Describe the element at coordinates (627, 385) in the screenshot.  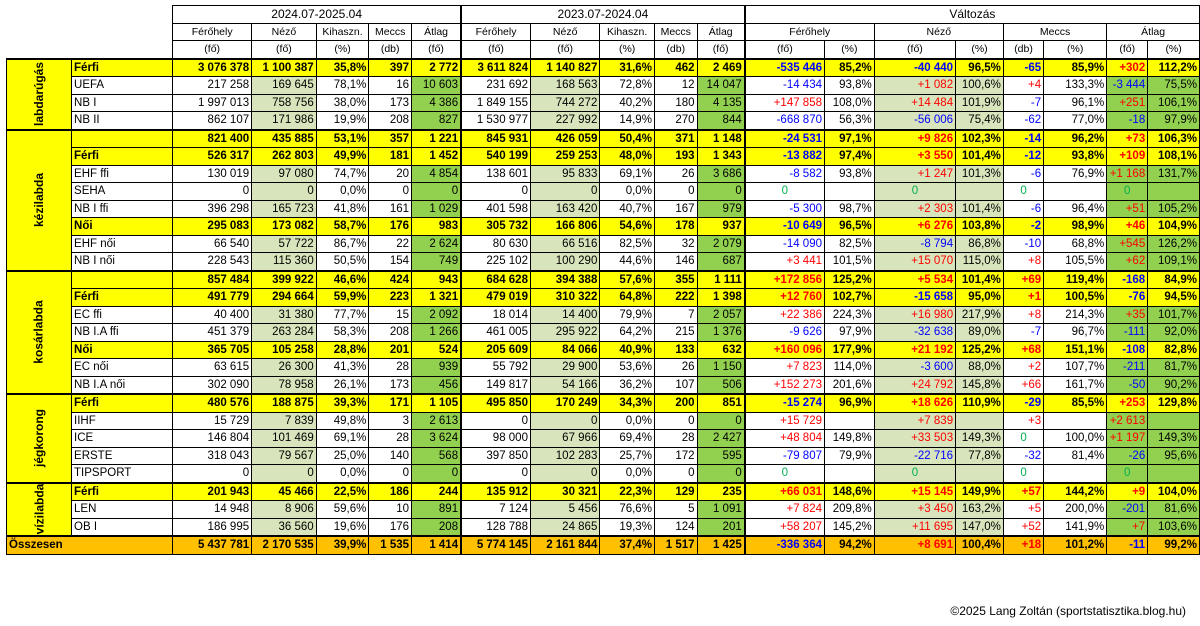
I see `previous-cell: 36,2%` at that location.